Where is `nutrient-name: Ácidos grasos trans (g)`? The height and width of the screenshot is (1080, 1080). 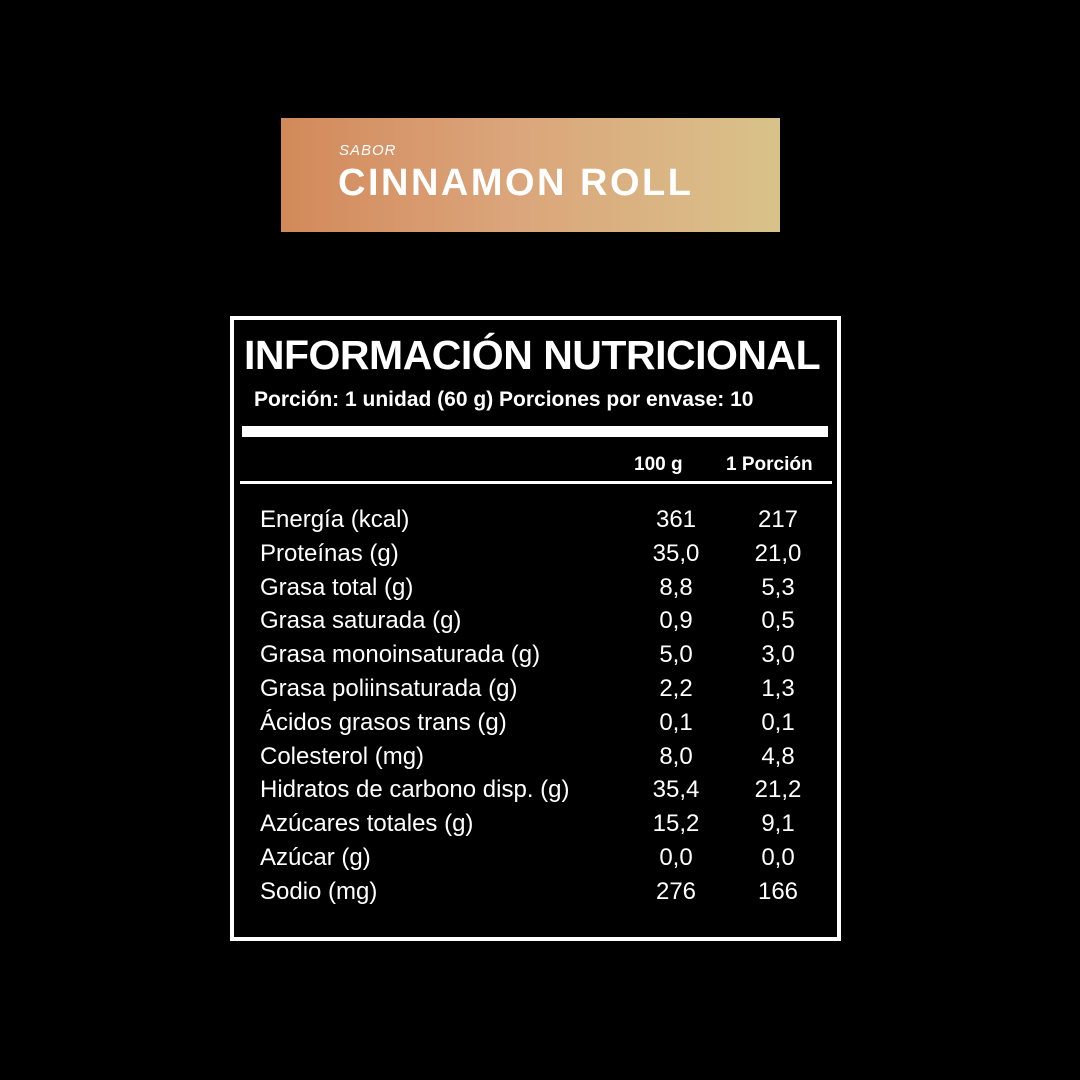
nutrient-name: Ácidos grasos trans (g) is located at coordinates (383, 722).